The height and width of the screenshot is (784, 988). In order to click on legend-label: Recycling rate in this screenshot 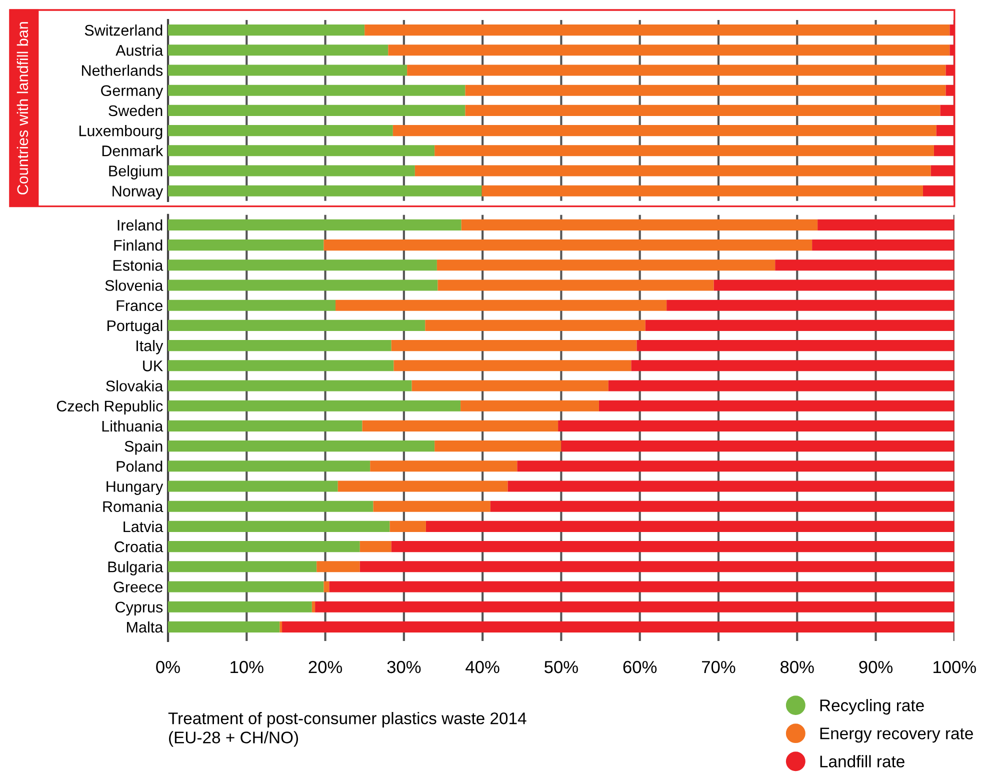, I will do `click(872, 707)`.